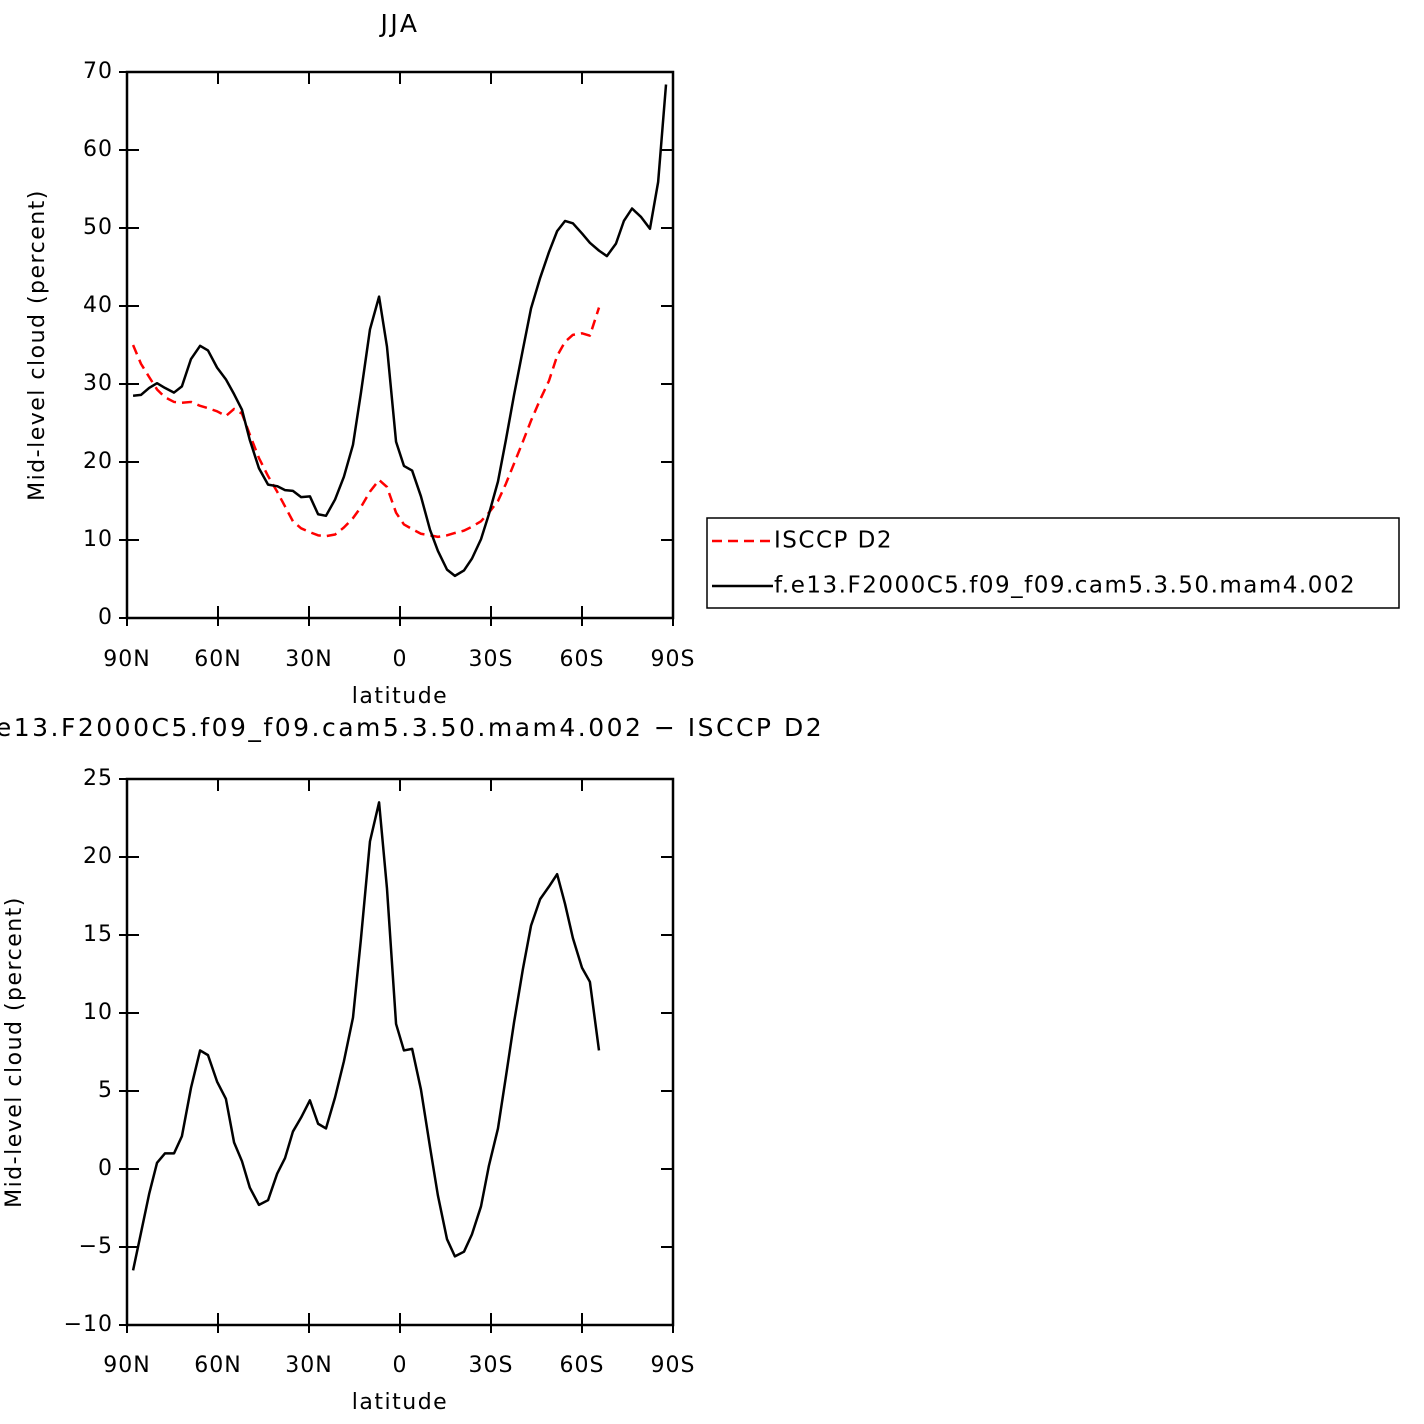  What do you see at coordinates (98, 383) in the screenshot?
I see `y-tick-label: 30` at bounding box center [98, 383].